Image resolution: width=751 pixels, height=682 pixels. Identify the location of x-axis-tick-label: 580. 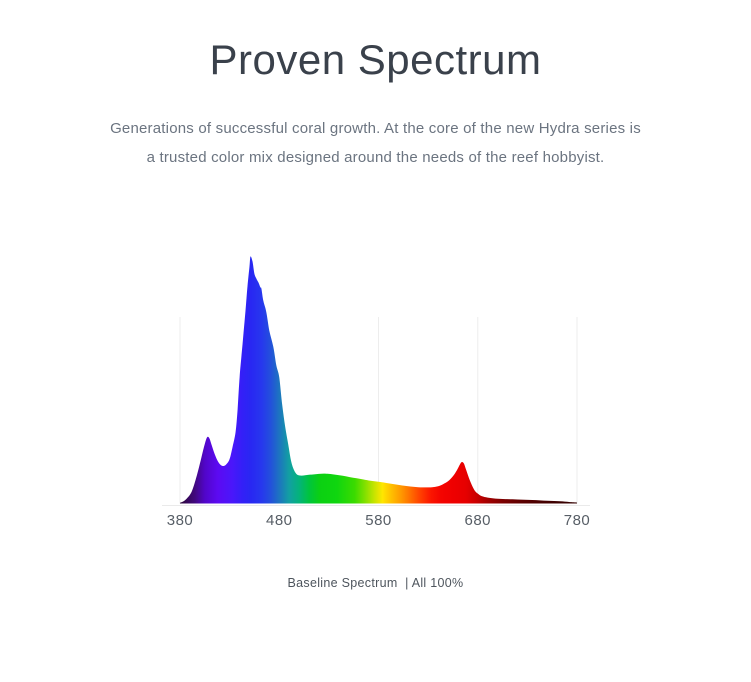
(378, 520).